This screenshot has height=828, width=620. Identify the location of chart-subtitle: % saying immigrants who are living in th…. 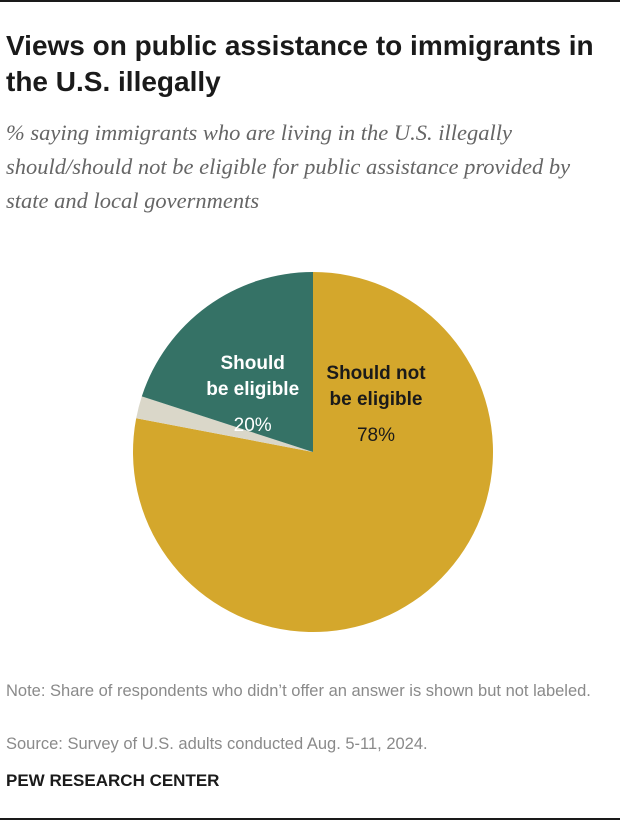
(288, 166).